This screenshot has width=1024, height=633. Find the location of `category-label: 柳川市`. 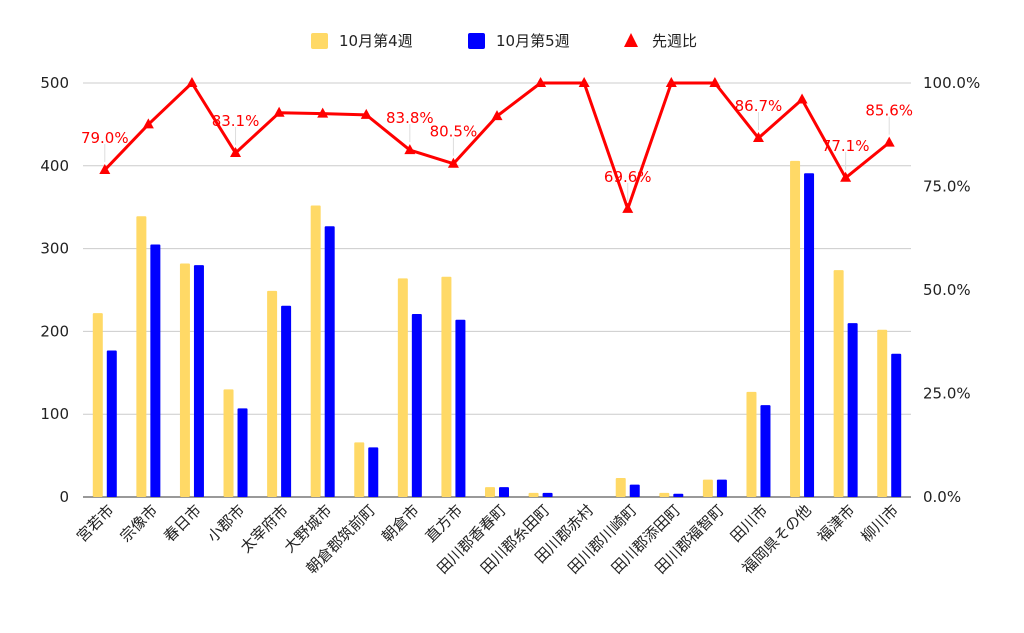

category-label: 柳川市 is located at coordinates (879, 523).